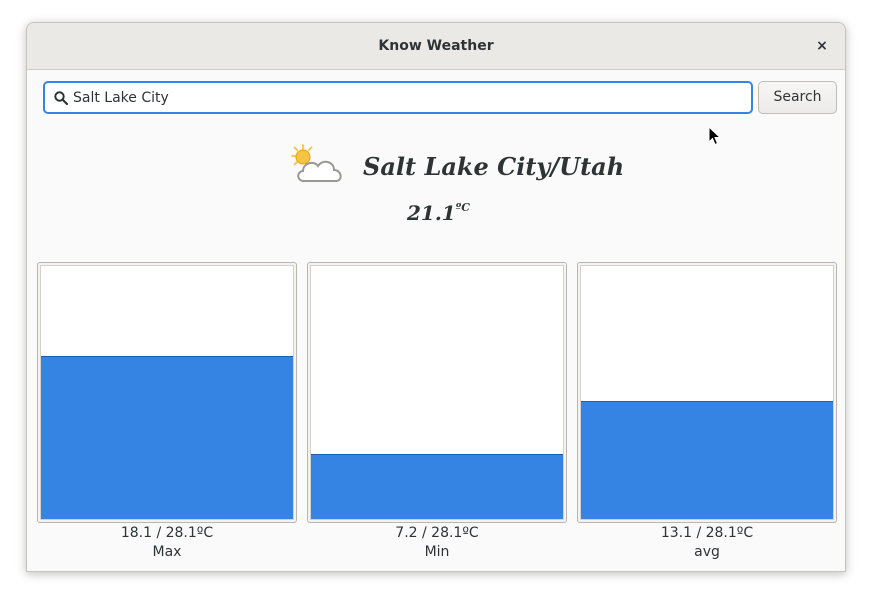 This screenshot has height=600, width=872. What do you see at coordinates (715, 136) in the screenshot?
I see `mouse-pointer-icon` at bounding box center [715, 136].